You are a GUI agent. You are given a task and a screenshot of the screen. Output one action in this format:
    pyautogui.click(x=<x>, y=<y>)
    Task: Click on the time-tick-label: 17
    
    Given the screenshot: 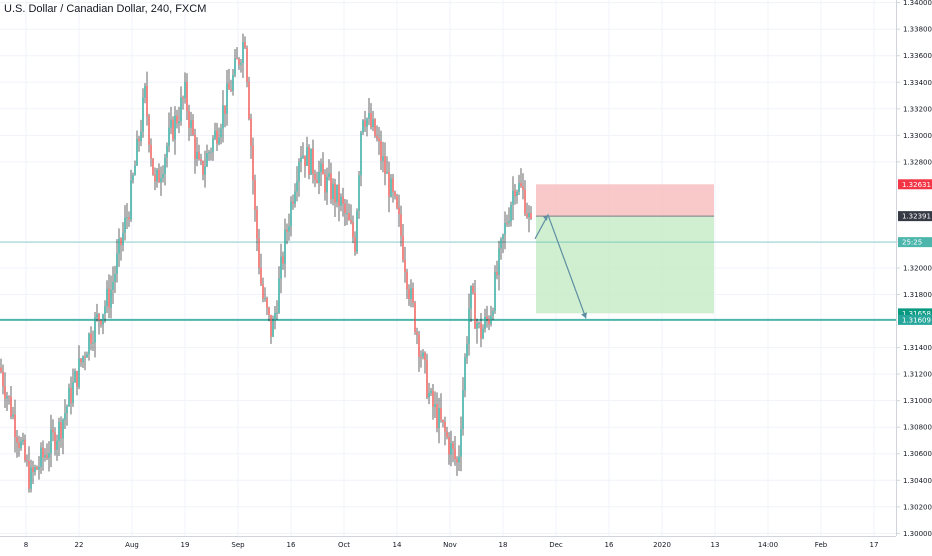 What is the action you would take?
    pyautogui.click(x=874, y=545)
    